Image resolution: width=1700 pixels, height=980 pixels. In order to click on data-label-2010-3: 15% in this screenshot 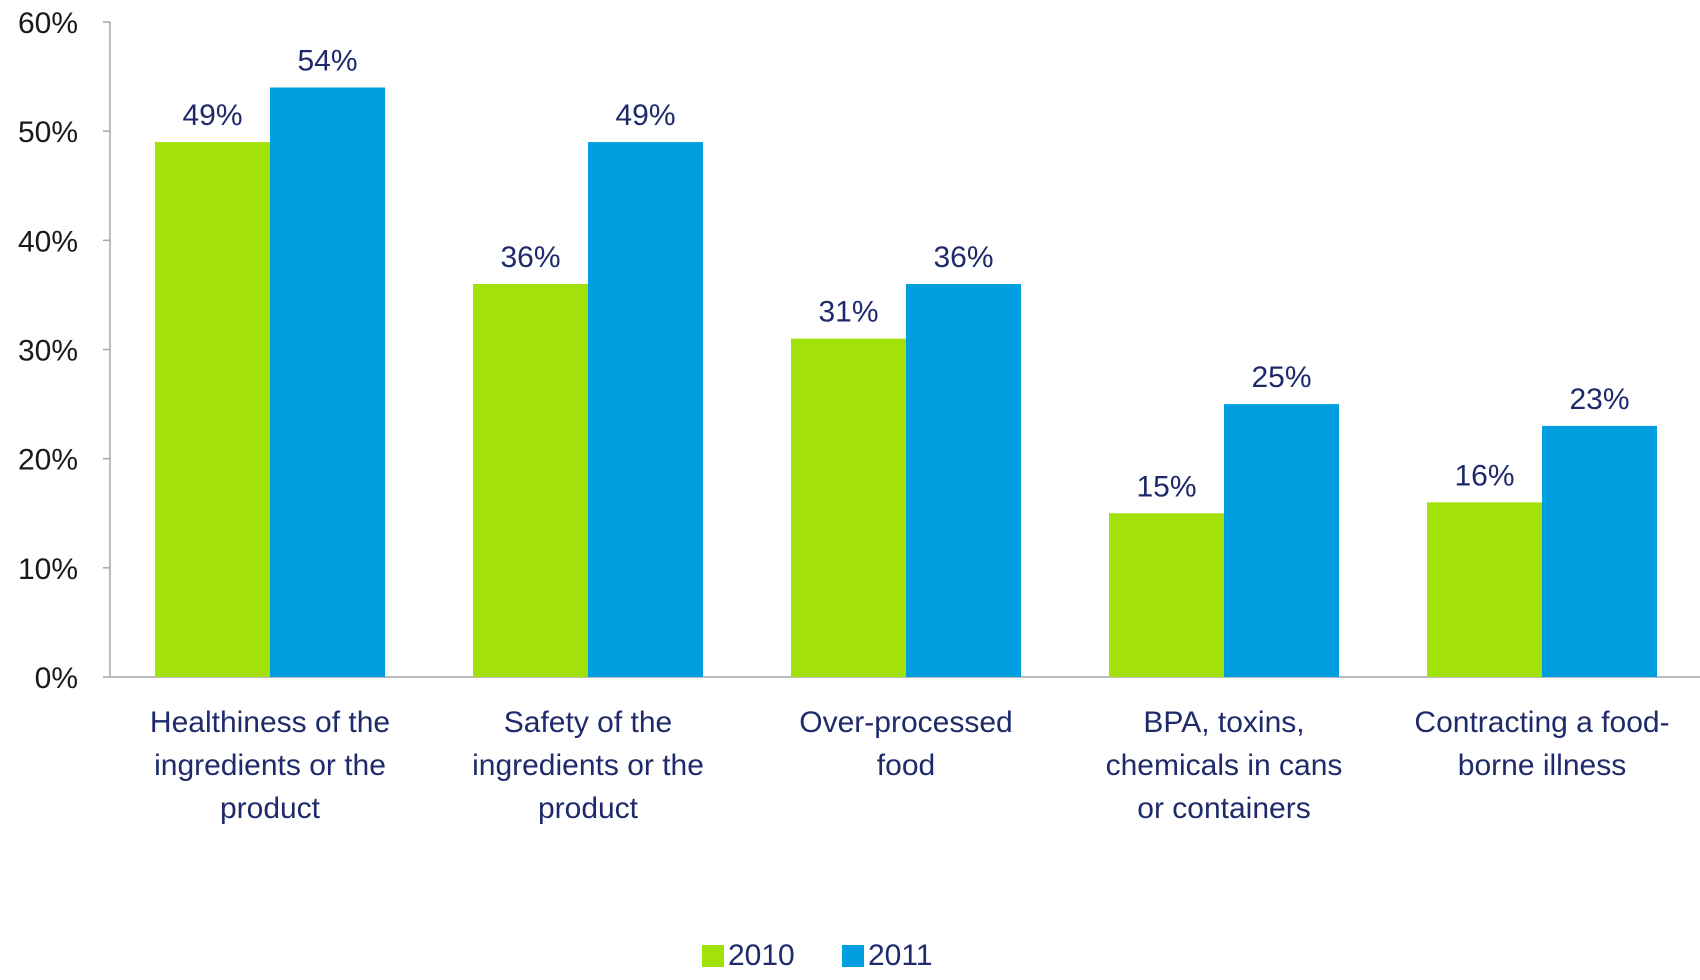, I will do `click(1166, 486)`.